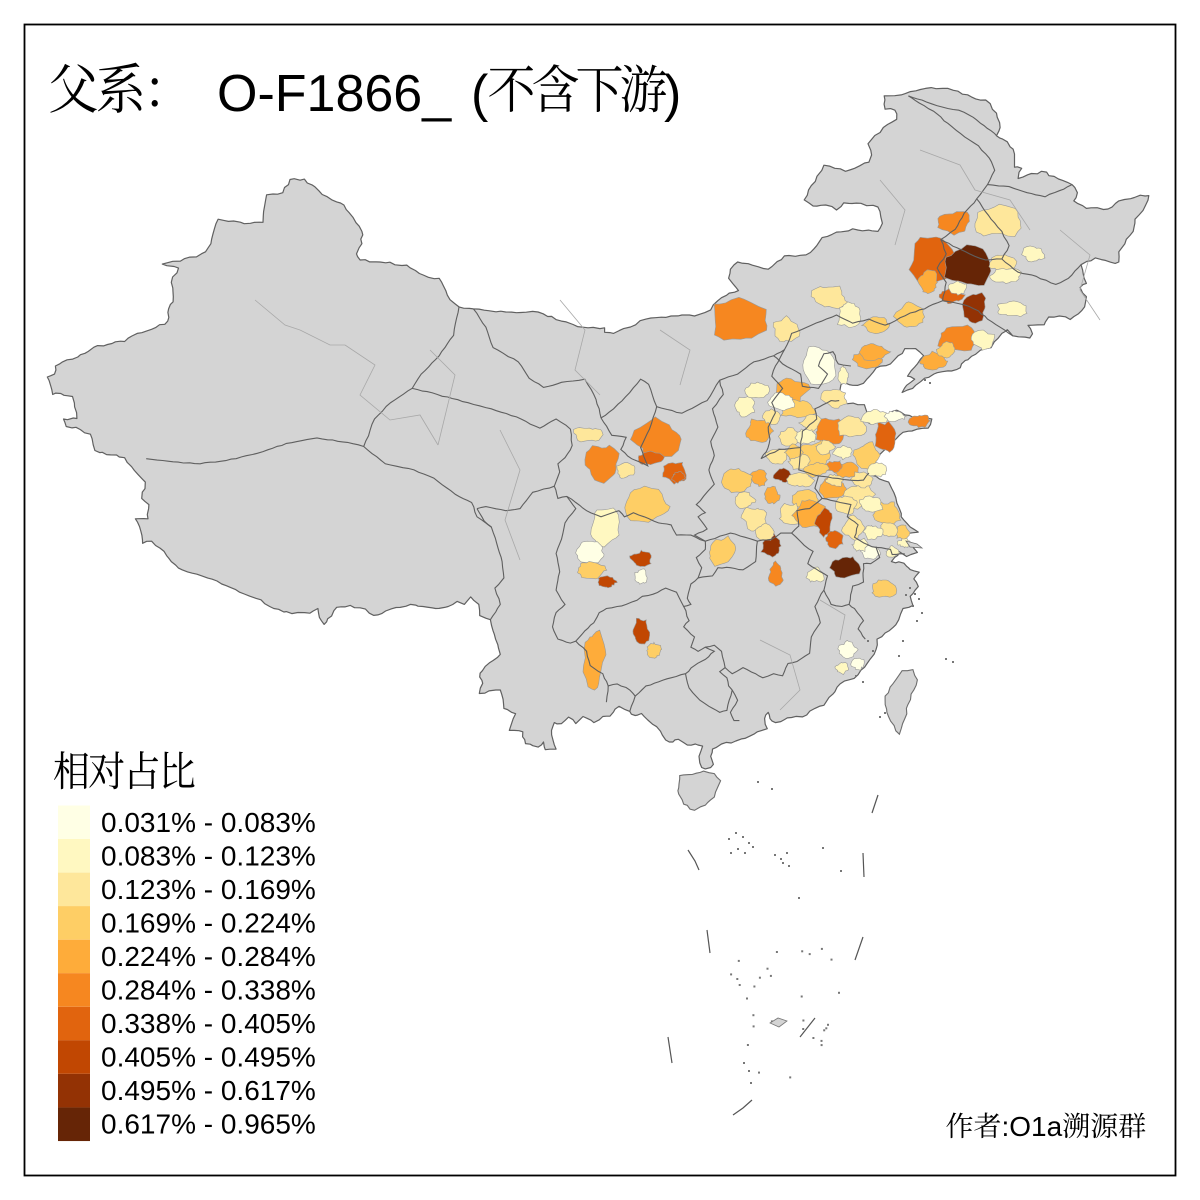 The width and height of the screenshot is (1200, 1200). I want to click on svg-text: 0.083% - 0.123%, so click(208, 855).